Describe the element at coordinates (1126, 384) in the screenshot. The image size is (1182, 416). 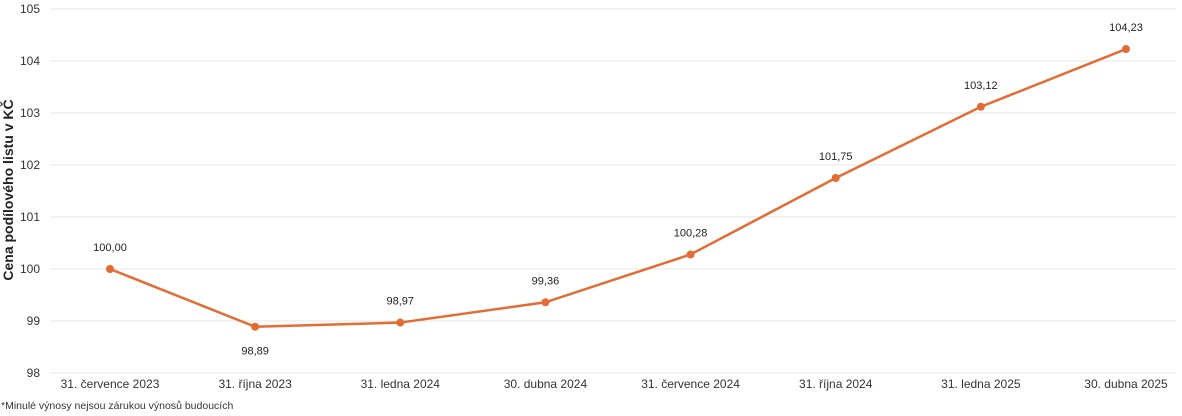
I see `x-tick-label: 30. dubna 2025` at that location.